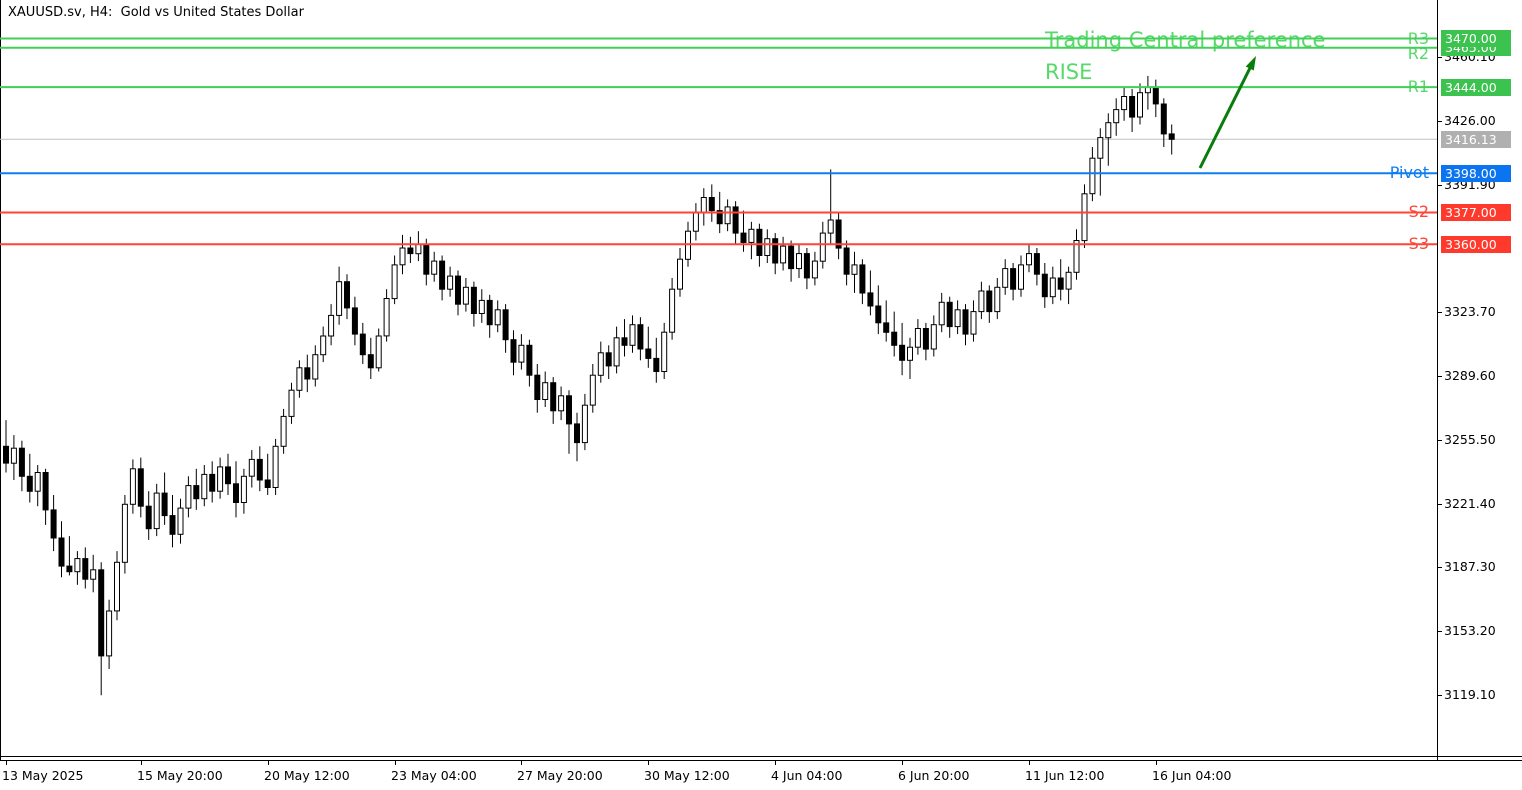 The image size is (1522, 790). I want to click on chart-bottom-separator, so click(761, 756).